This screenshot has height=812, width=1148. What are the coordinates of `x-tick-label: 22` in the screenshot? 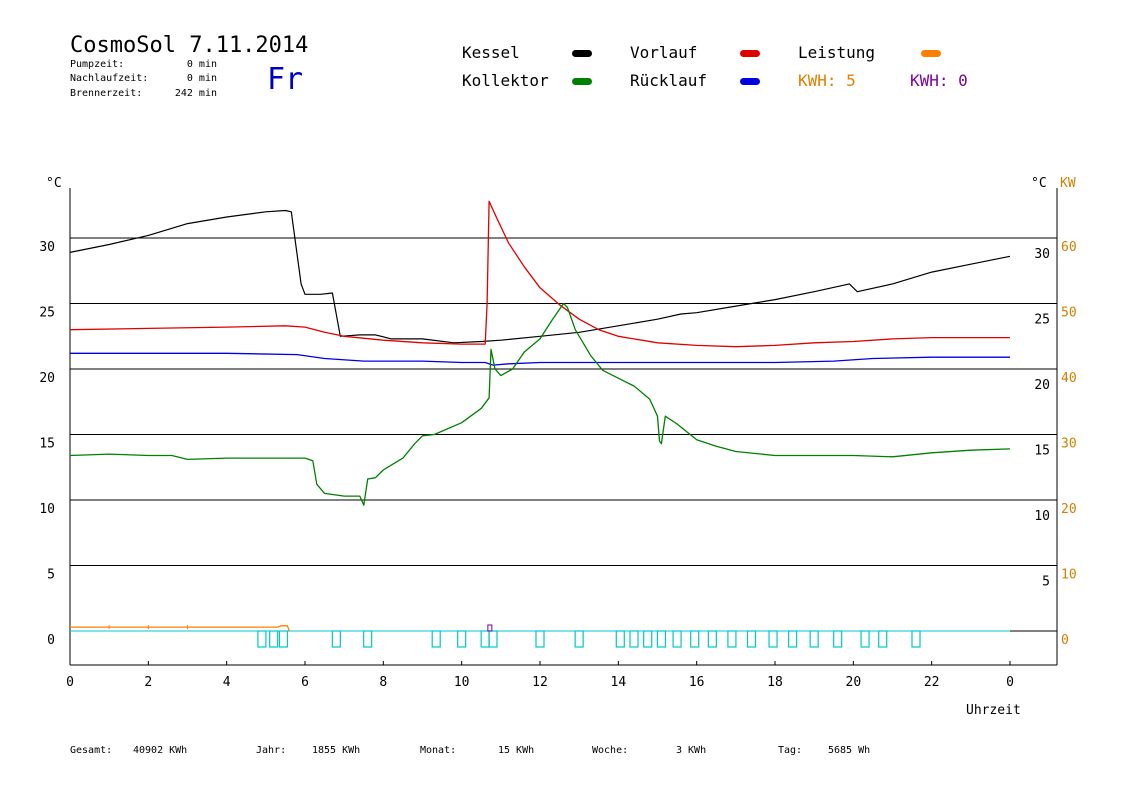 It's located at (932, 682).